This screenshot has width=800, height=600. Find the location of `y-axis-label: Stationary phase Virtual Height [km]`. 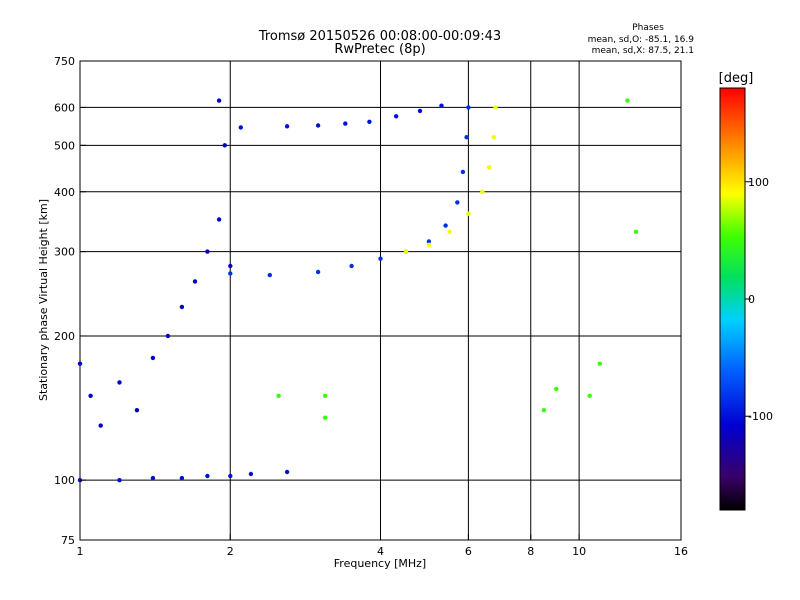

y-axis-label: Stationary phase Virtual Height [km] is located at coordinates (43, 300).